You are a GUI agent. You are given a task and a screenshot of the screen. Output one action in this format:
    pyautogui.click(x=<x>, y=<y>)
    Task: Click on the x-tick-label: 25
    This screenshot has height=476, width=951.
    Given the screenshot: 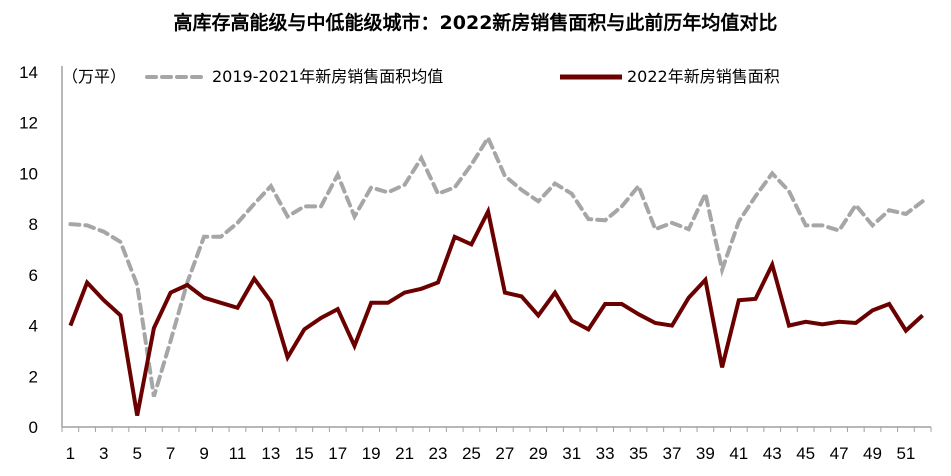 What is the action you would take?
    pyautogui.click(x=471, y=453)
    